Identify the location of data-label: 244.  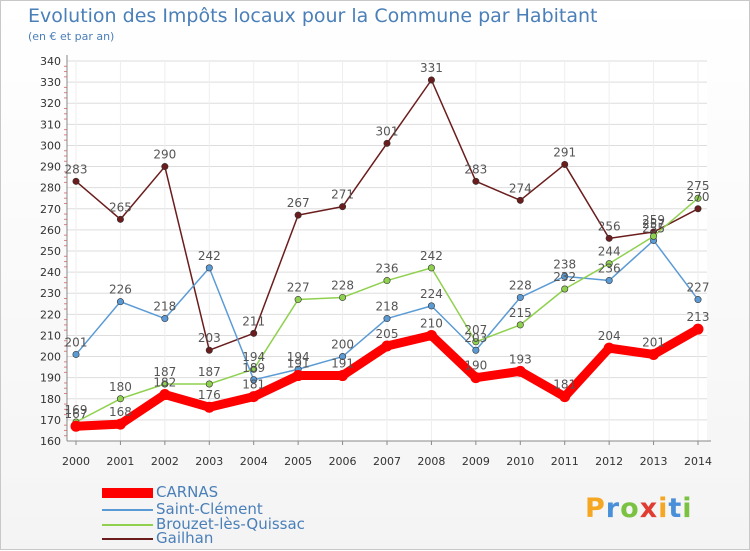
(609, 252).